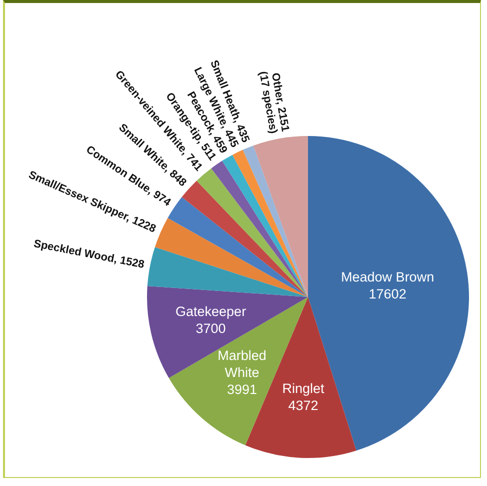 The width and height of the screenshot is (487, 486). I want to click on slice-label: Ringlet, so click(303, 388).